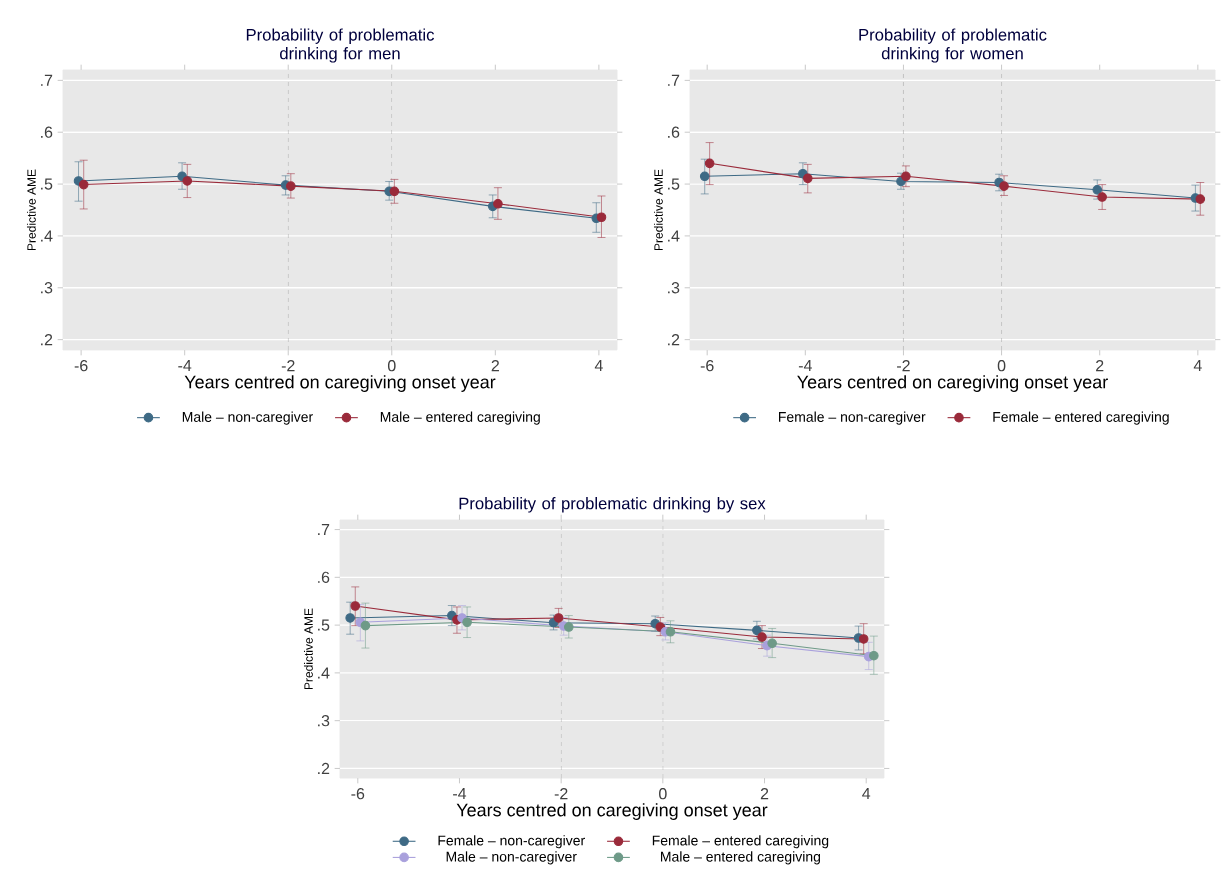 The width and height of the screenshot is (1229, 890). What do you see at coordinates (340, 45) in the screenshot?
I see `chart-title: Probability of problematic drinking for men` at bounding box center [340, 45].